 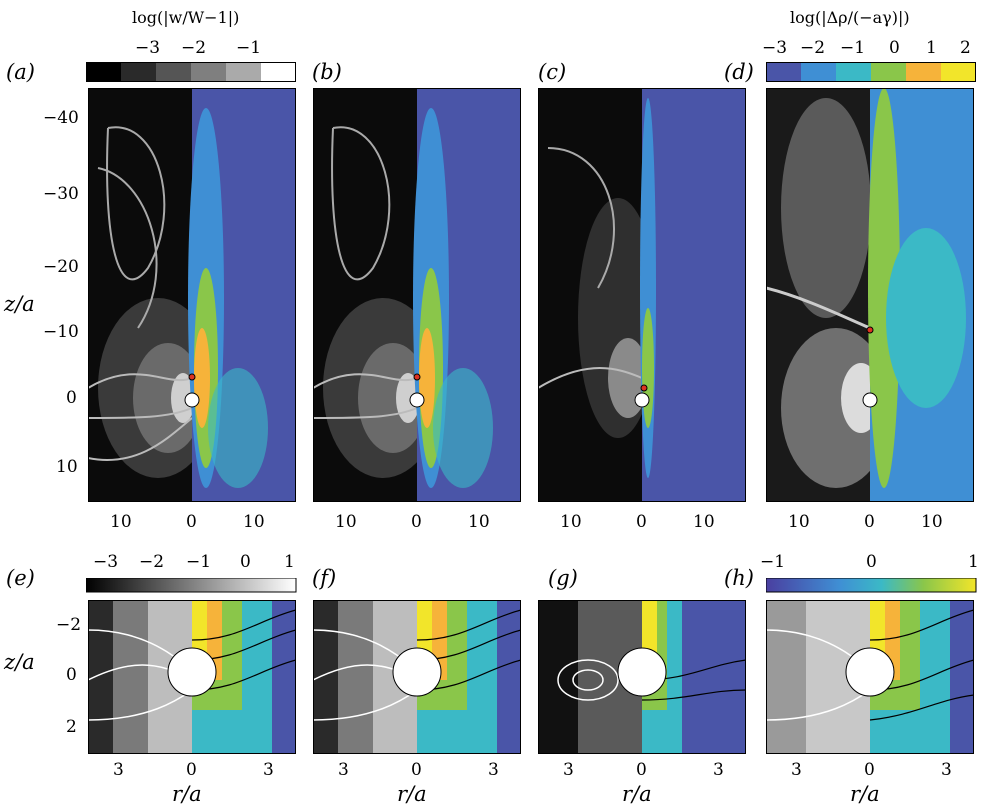 I want to click on panel-a-plot, so click(x=192, y=295).